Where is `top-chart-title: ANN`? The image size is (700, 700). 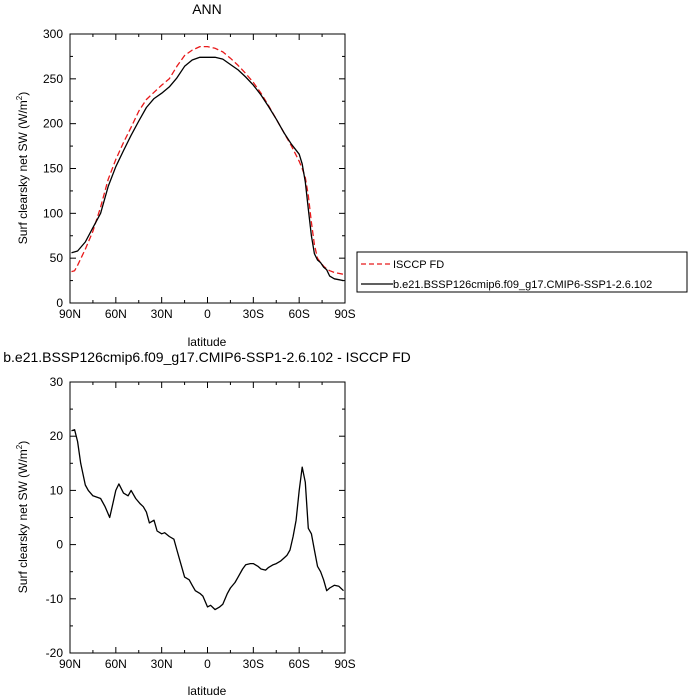 top-chart-title: ANN is located at coordinates (207, 9).